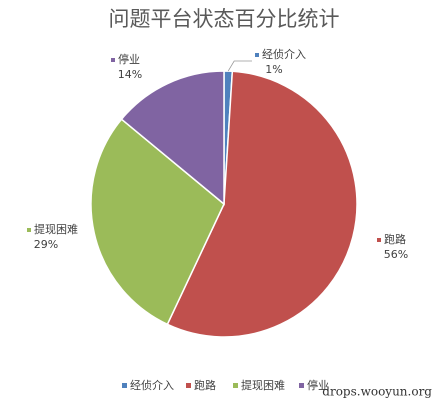  I want to click on legend-label: 跑路, so click(205, 385).